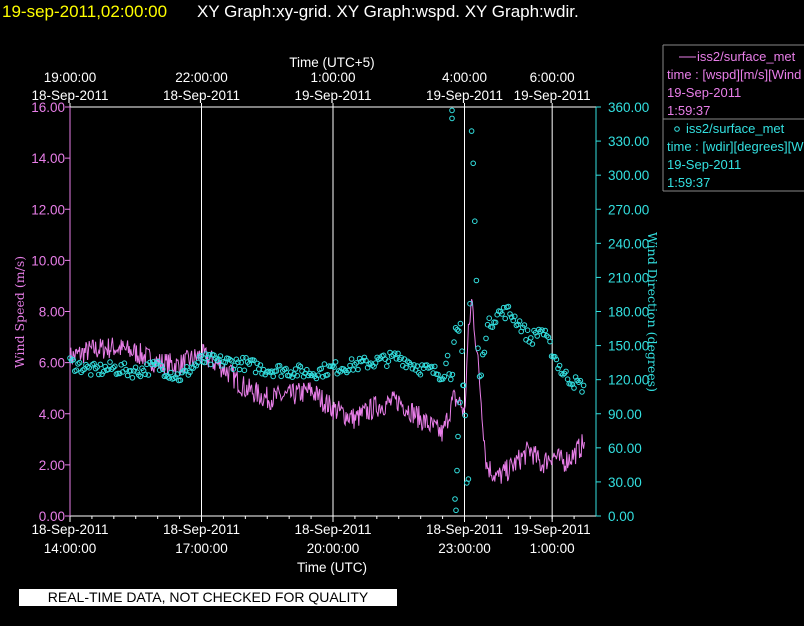  What do you see at coordinates (70, 548) in the screenshot?
I see `bottom-tick-time: 14:00:00` at bounding box center [70, 548].